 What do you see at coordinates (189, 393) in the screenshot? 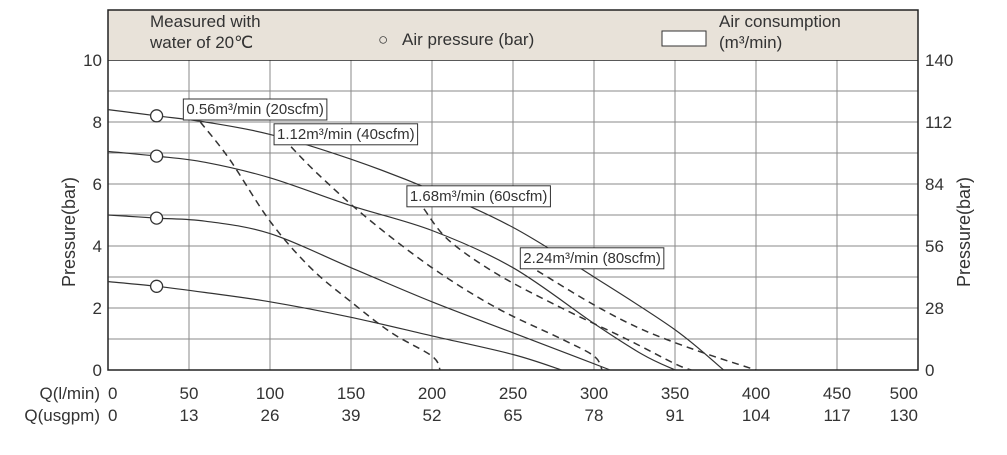
I see `x-tick-label: 50` at bounding box center [189, 393].